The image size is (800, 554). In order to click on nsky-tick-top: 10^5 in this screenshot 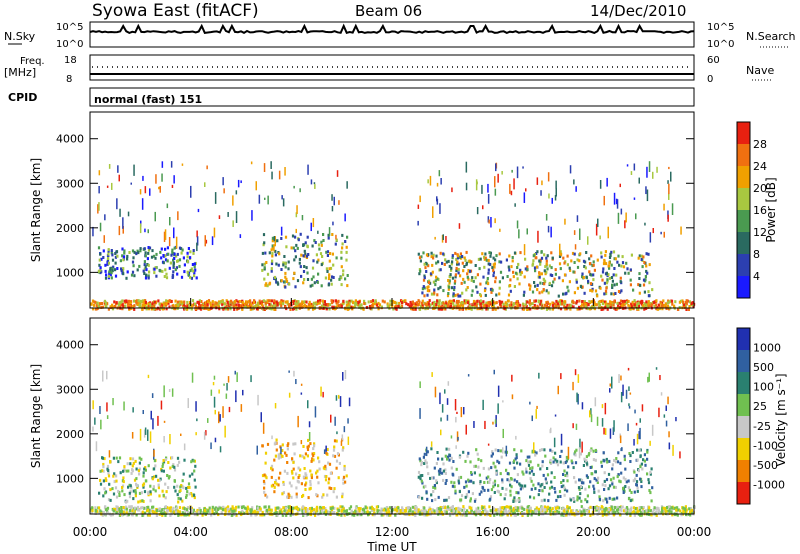, I will do `click(69, 27)`.